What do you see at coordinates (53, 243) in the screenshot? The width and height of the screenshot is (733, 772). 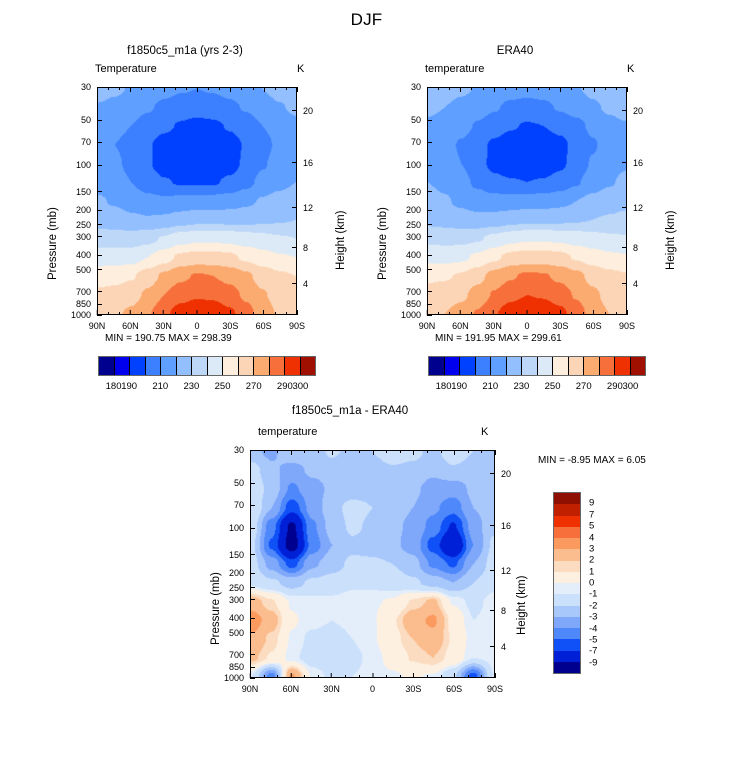 I see `panel-model-ylabel: Pressure (mb)` at bounding box center [53, 243].